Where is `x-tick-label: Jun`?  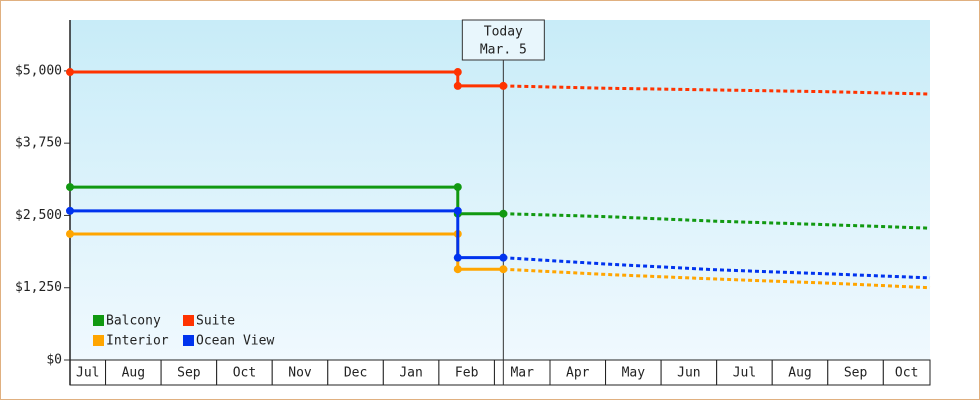 x-tick-label: Jun is located at coordinates (688, 373).